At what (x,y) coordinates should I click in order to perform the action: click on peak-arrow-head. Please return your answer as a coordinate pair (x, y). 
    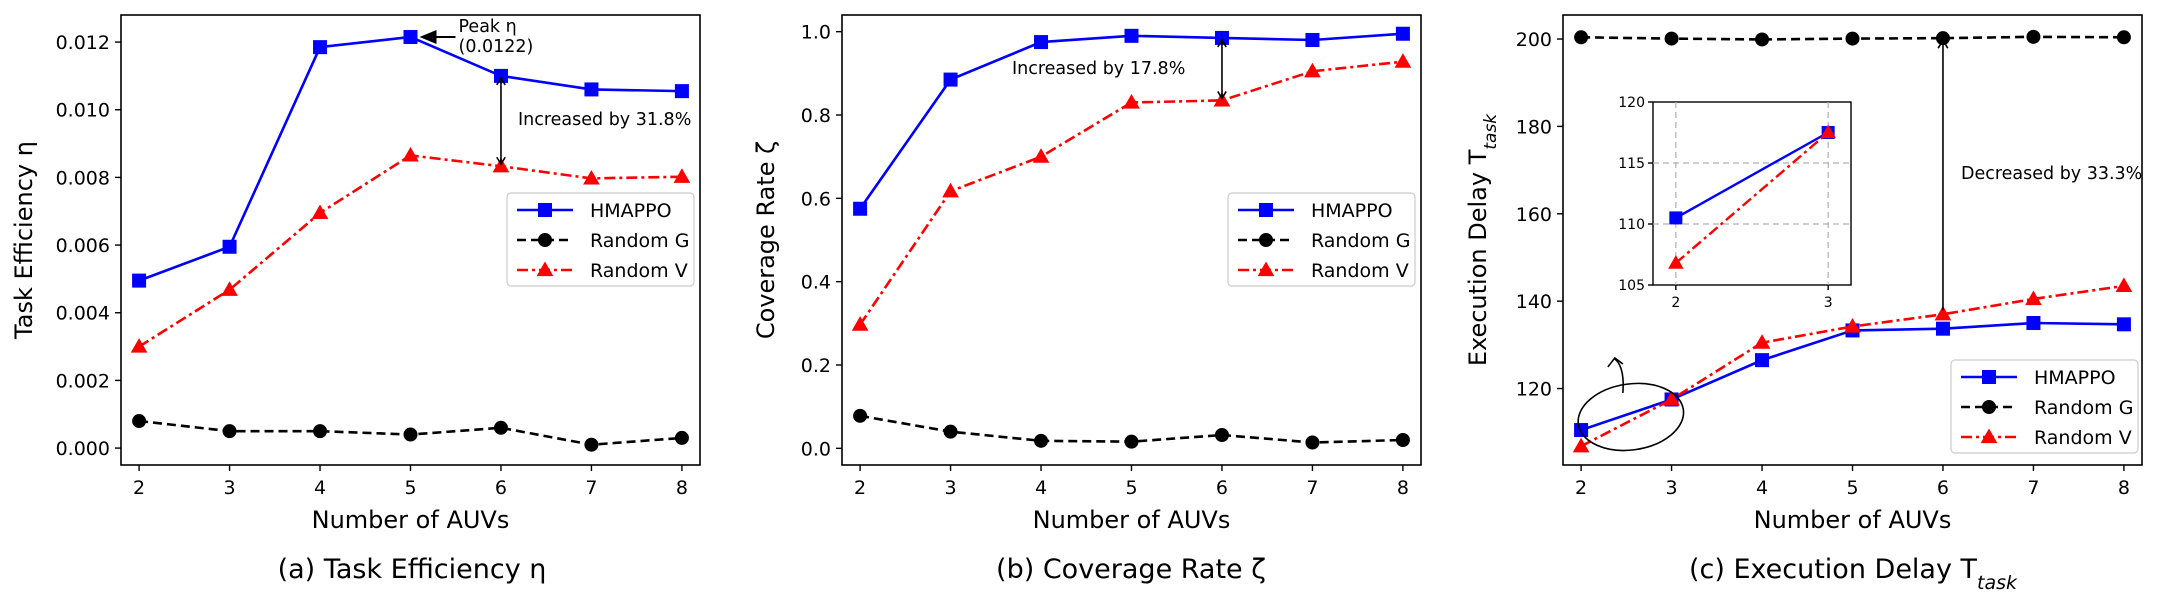
    Looking at the image, I should click on (428, 36).